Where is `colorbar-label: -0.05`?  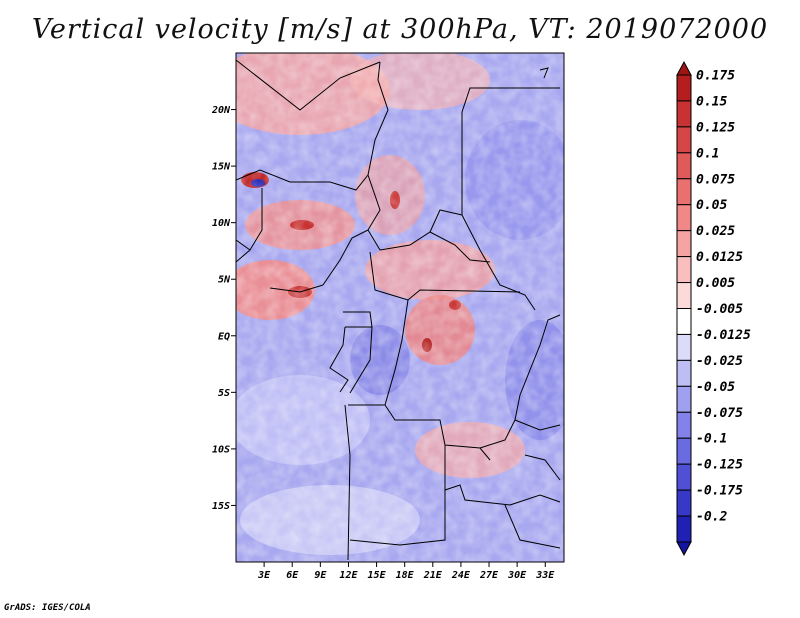 colorbar-label: -0.05 is located at coordinates (715, 387).